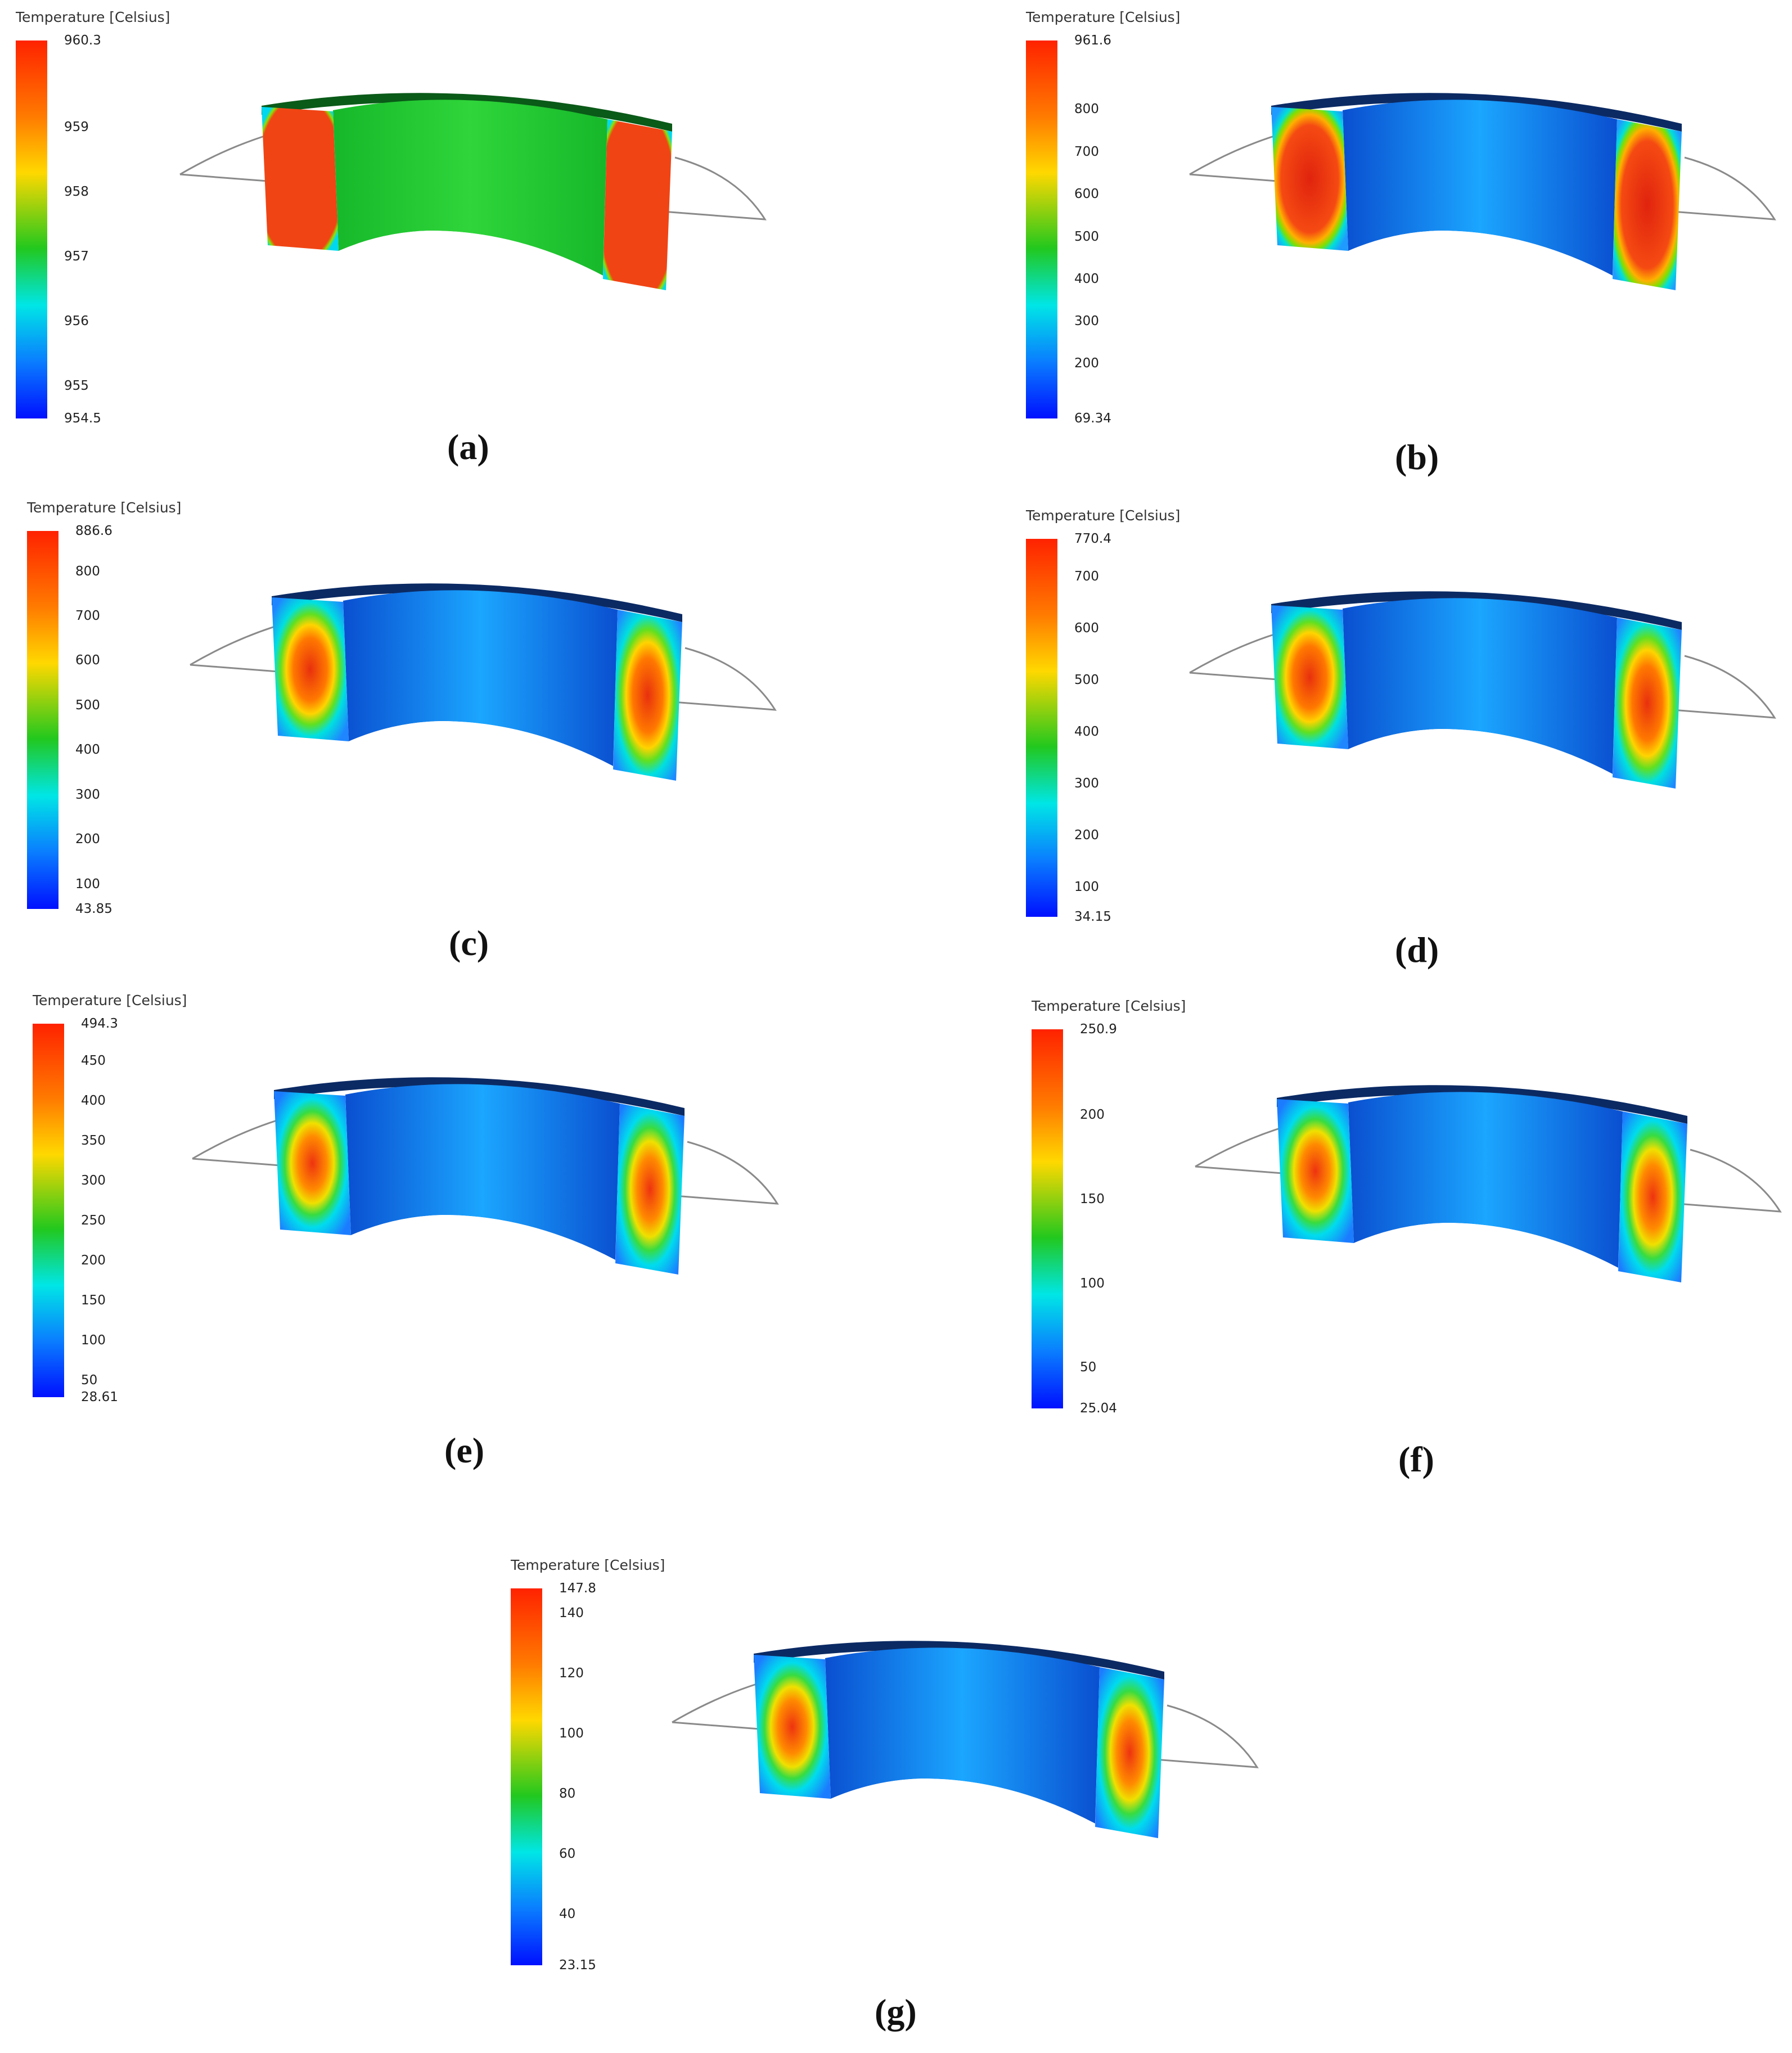  What do you see at coordinates (1417, 950) in the screenshot?
I see `panel-caption: (d)` at bounding box center [1417, 950].